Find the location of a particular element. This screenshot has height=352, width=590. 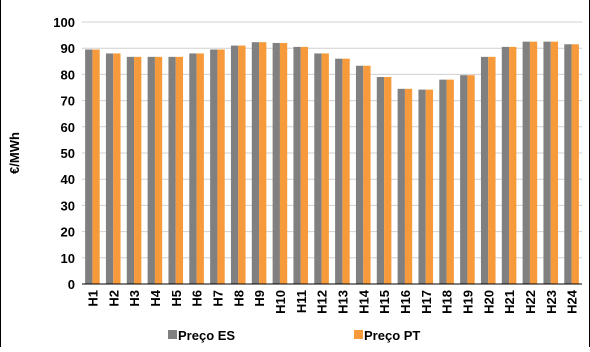

x-tick-label: H10 is located at coordinates (280, 302).